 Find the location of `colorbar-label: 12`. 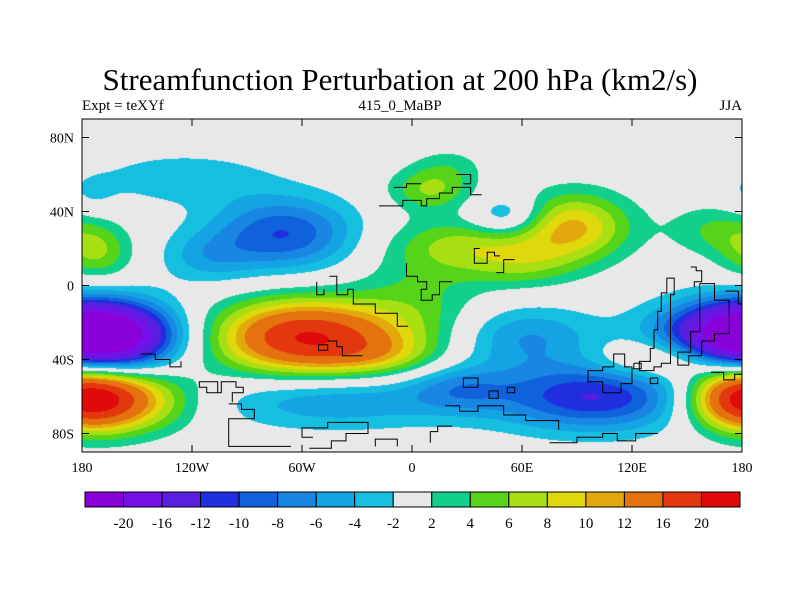

colorbar-label: 12 is located at coordinates (624, 524).